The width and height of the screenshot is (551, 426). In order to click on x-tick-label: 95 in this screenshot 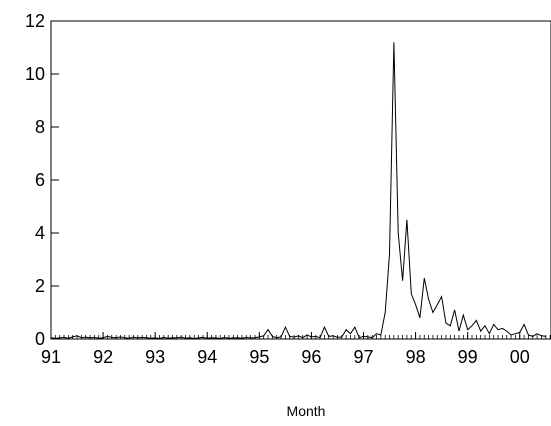, I will do `click(259, 357)`.